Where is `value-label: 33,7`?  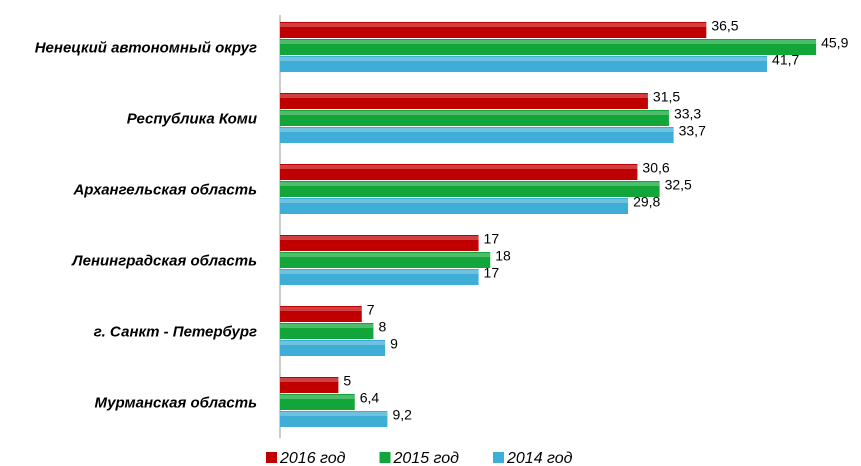
value-label: 33,7 is located at coordinates (692, 131).